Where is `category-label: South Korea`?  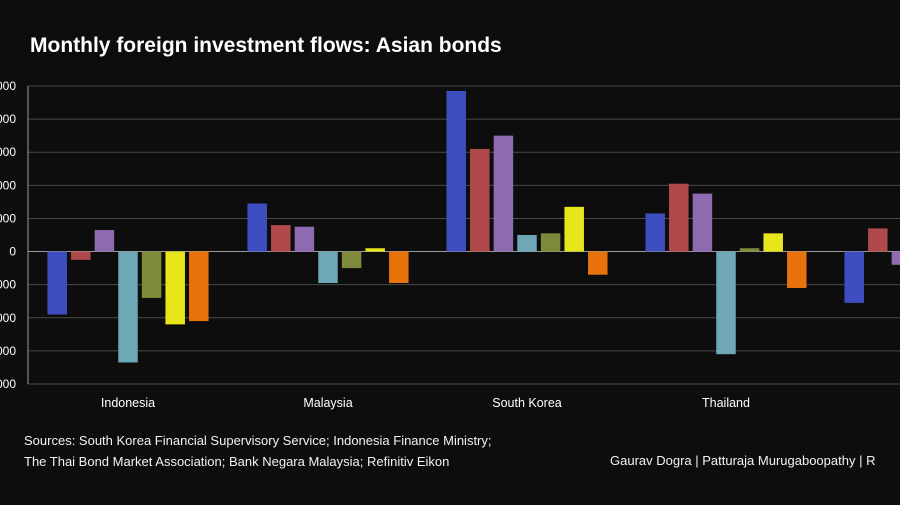
category-label: South Korea is located at coordinates (527, 403).